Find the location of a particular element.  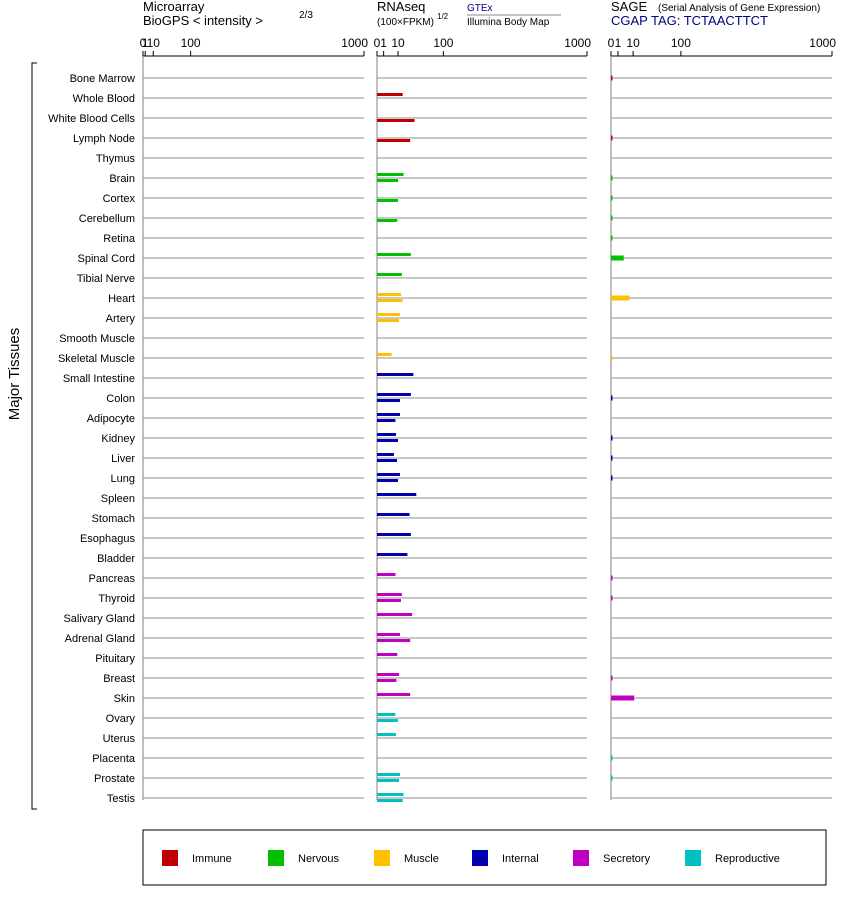

microarray-exponent: 2/3 is located at coordinates (306, 15).